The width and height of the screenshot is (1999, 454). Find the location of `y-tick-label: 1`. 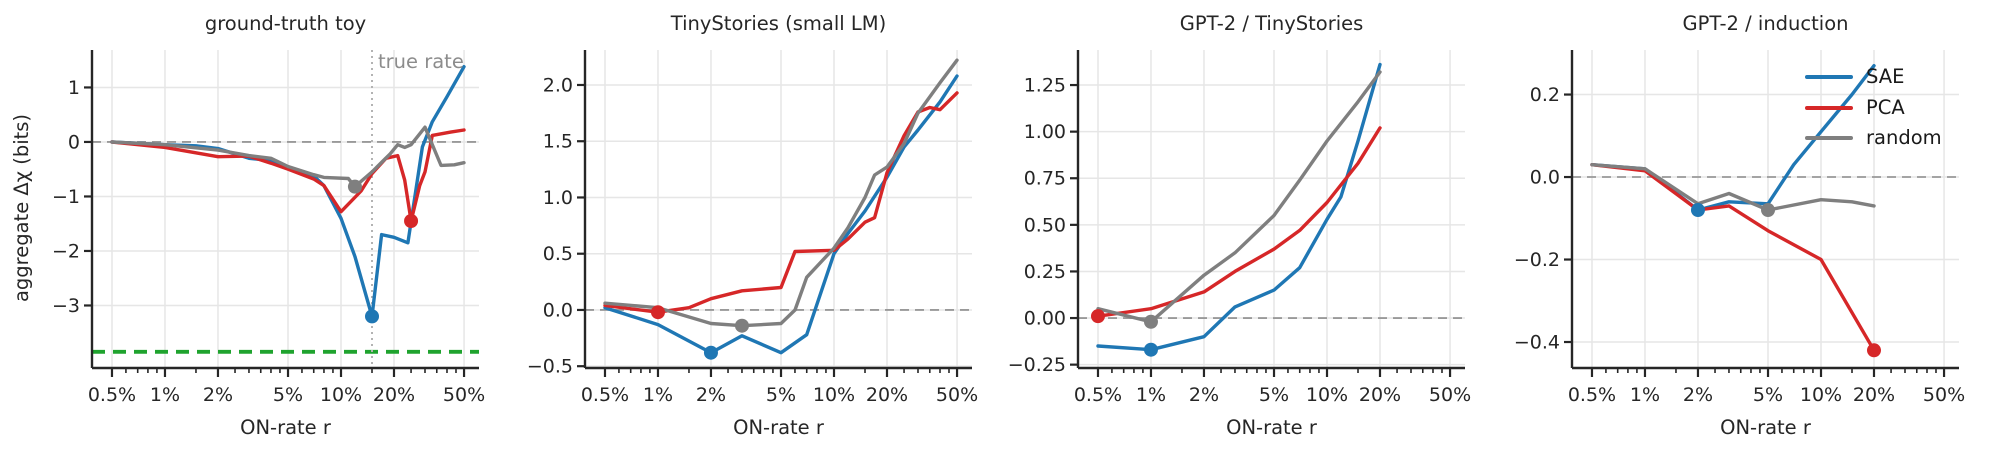

y-tick-label: 1 is located at coordinates (74, 88).